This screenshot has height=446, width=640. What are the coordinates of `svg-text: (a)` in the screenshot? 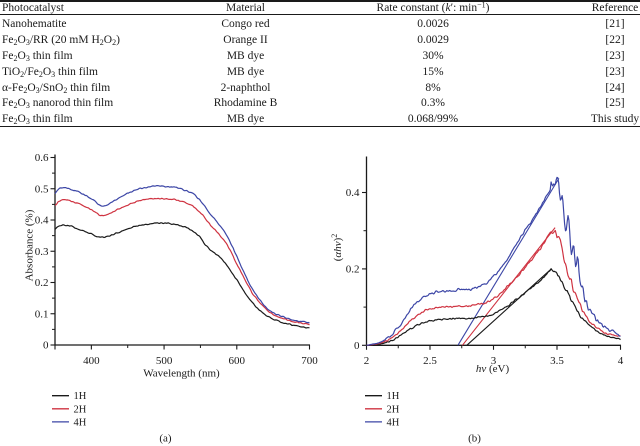 It's located at (165, 439).